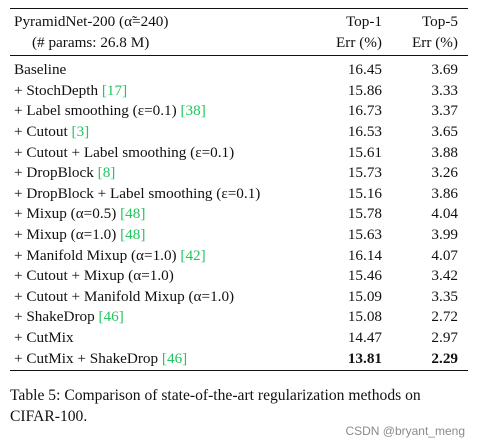  Describe the element at coordinates (239, 371) in the screenshot. I see `bottom-rule` at that location.